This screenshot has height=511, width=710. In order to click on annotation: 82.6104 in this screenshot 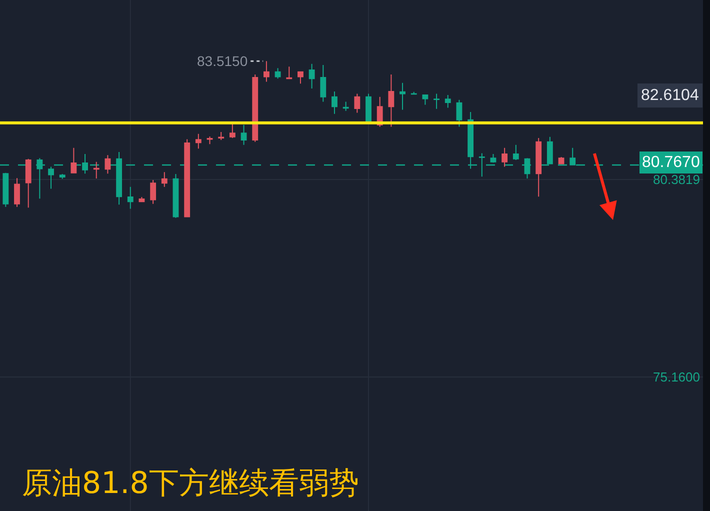, I will do `click(670, 95)`.